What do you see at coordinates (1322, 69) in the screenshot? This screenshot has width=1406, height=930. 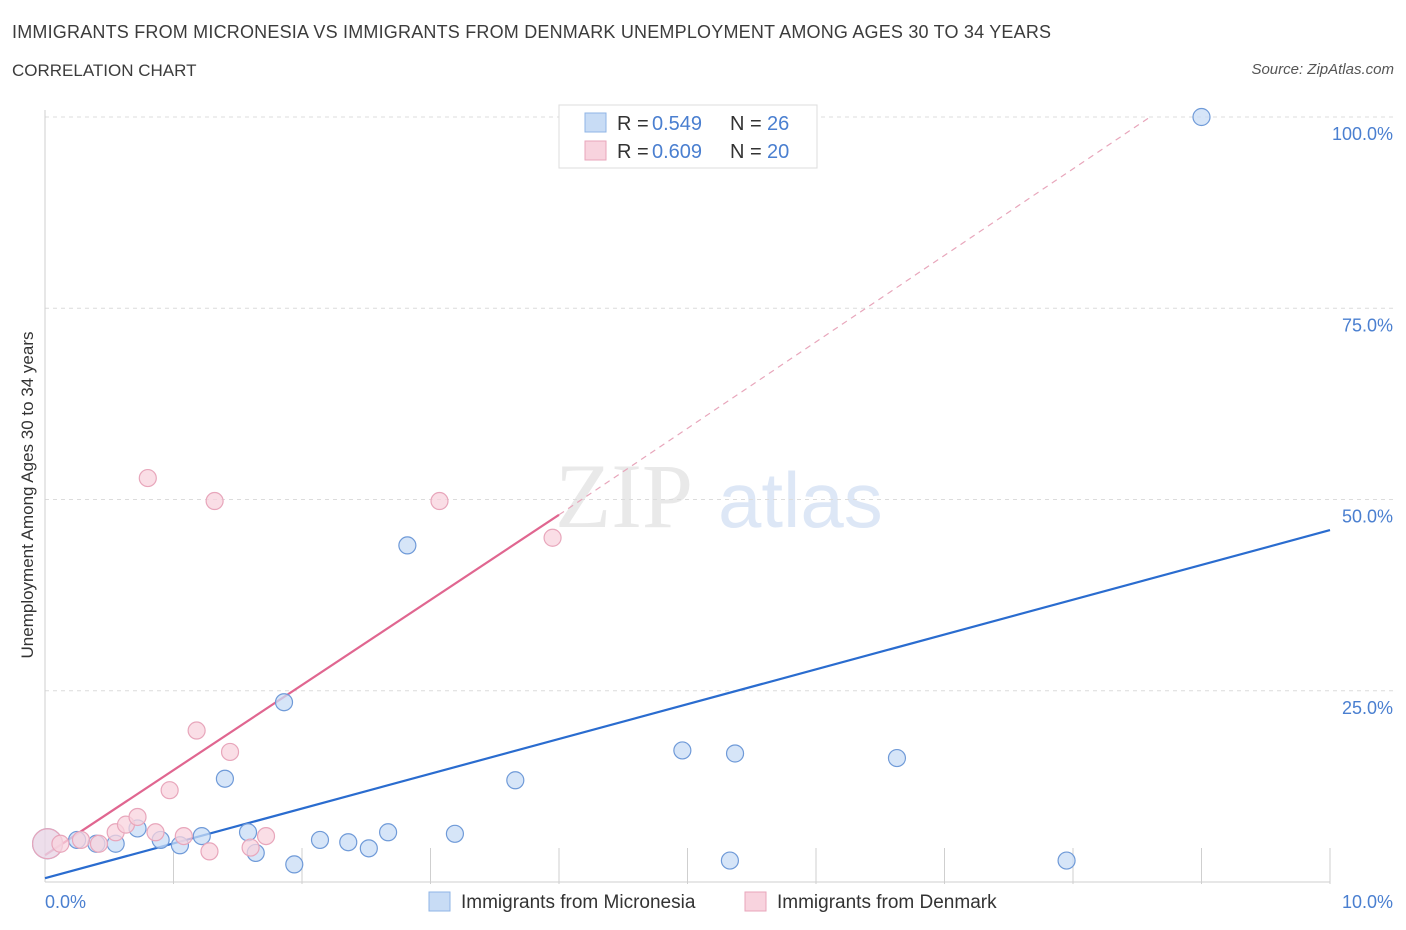 I see `source-label: Source: ZipAtlas.com` at bounding box center [1322, 69].